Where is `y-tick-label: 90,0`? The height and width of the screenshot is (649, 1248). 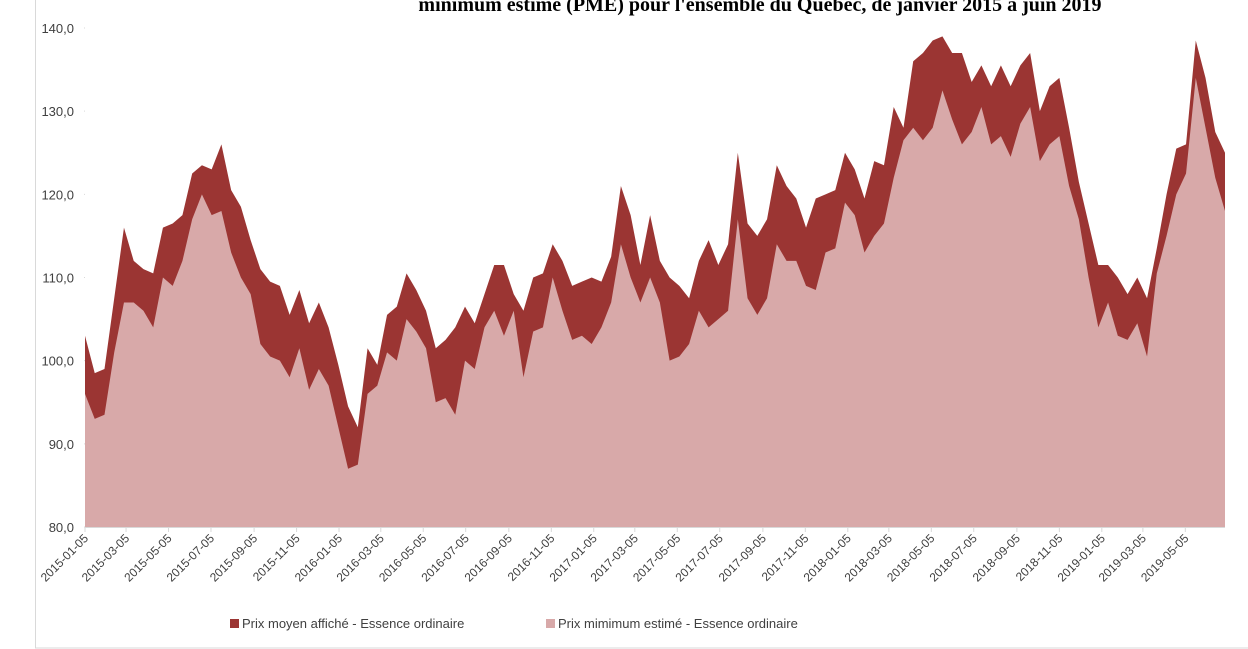
y-tick-label: 90,0 is located at coordinates (61, 444).